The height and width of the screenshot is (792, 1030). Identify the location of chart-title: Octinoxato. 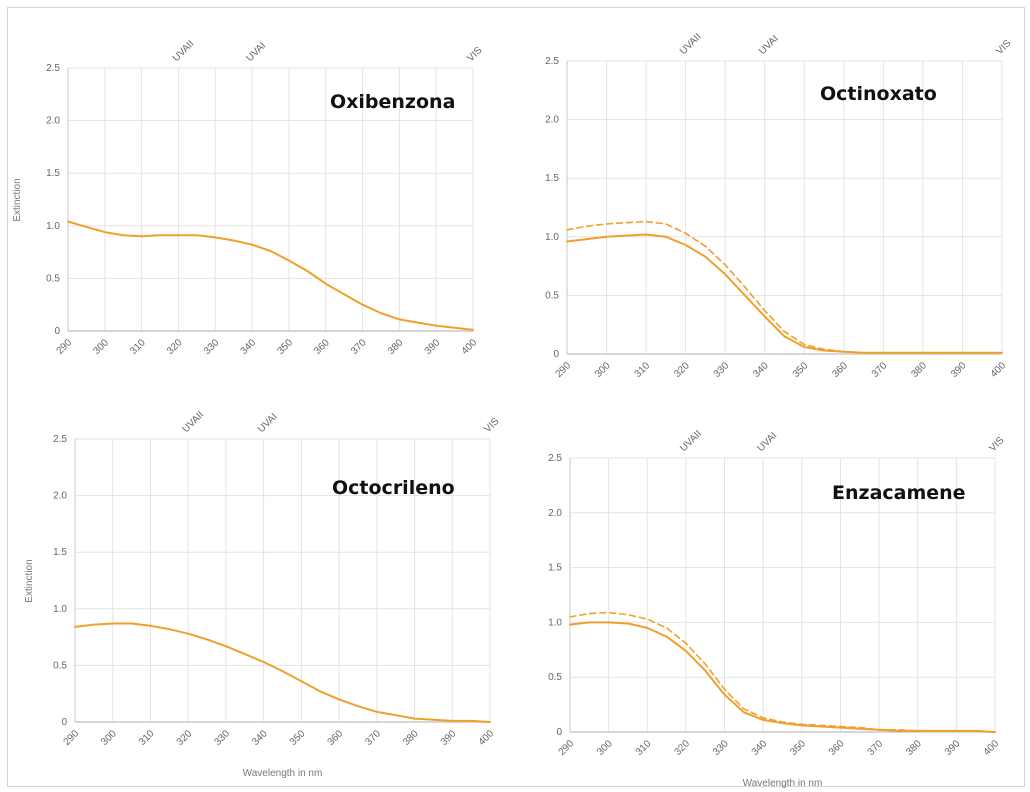
(878, 94).